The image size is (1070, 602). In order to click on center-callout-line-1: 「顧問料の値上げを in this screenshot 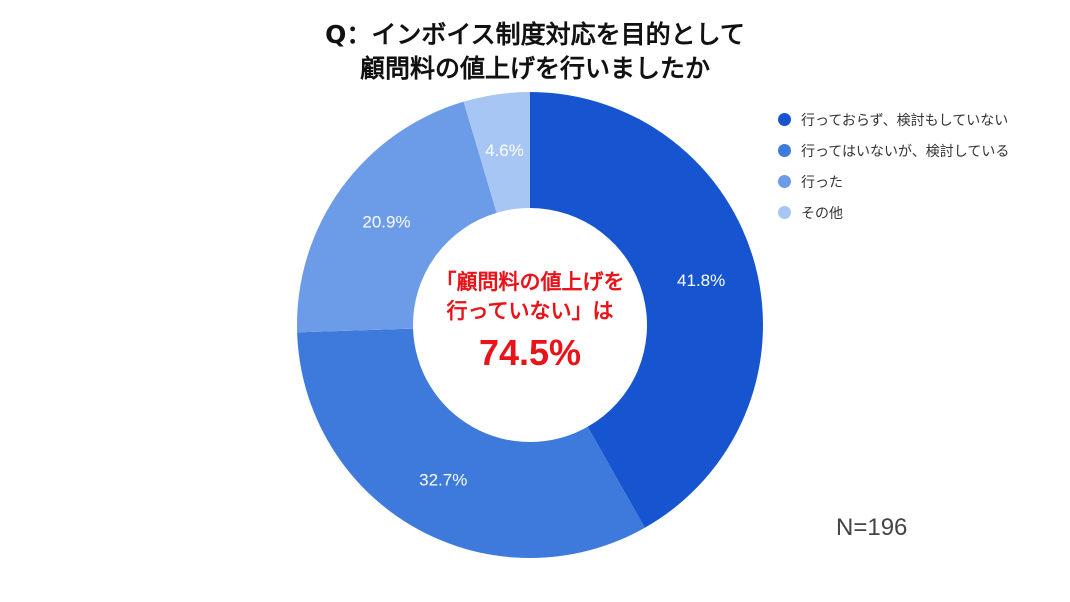, I will do `click(530, 282)`.